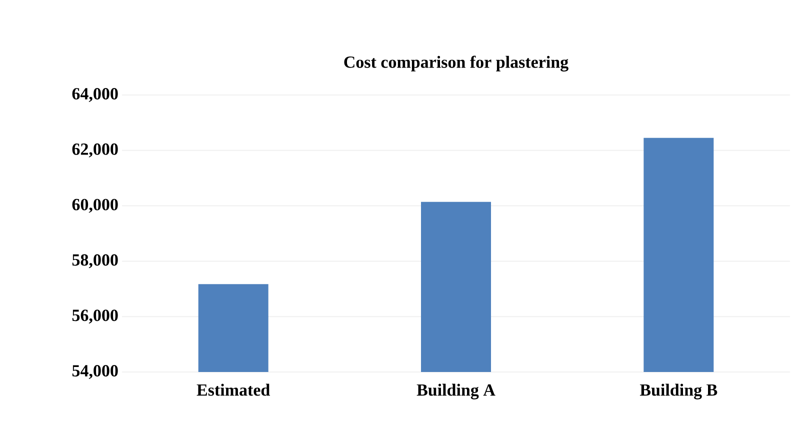  I want to click on chart-title: Cost comparison for plastering, so click(456, 64).